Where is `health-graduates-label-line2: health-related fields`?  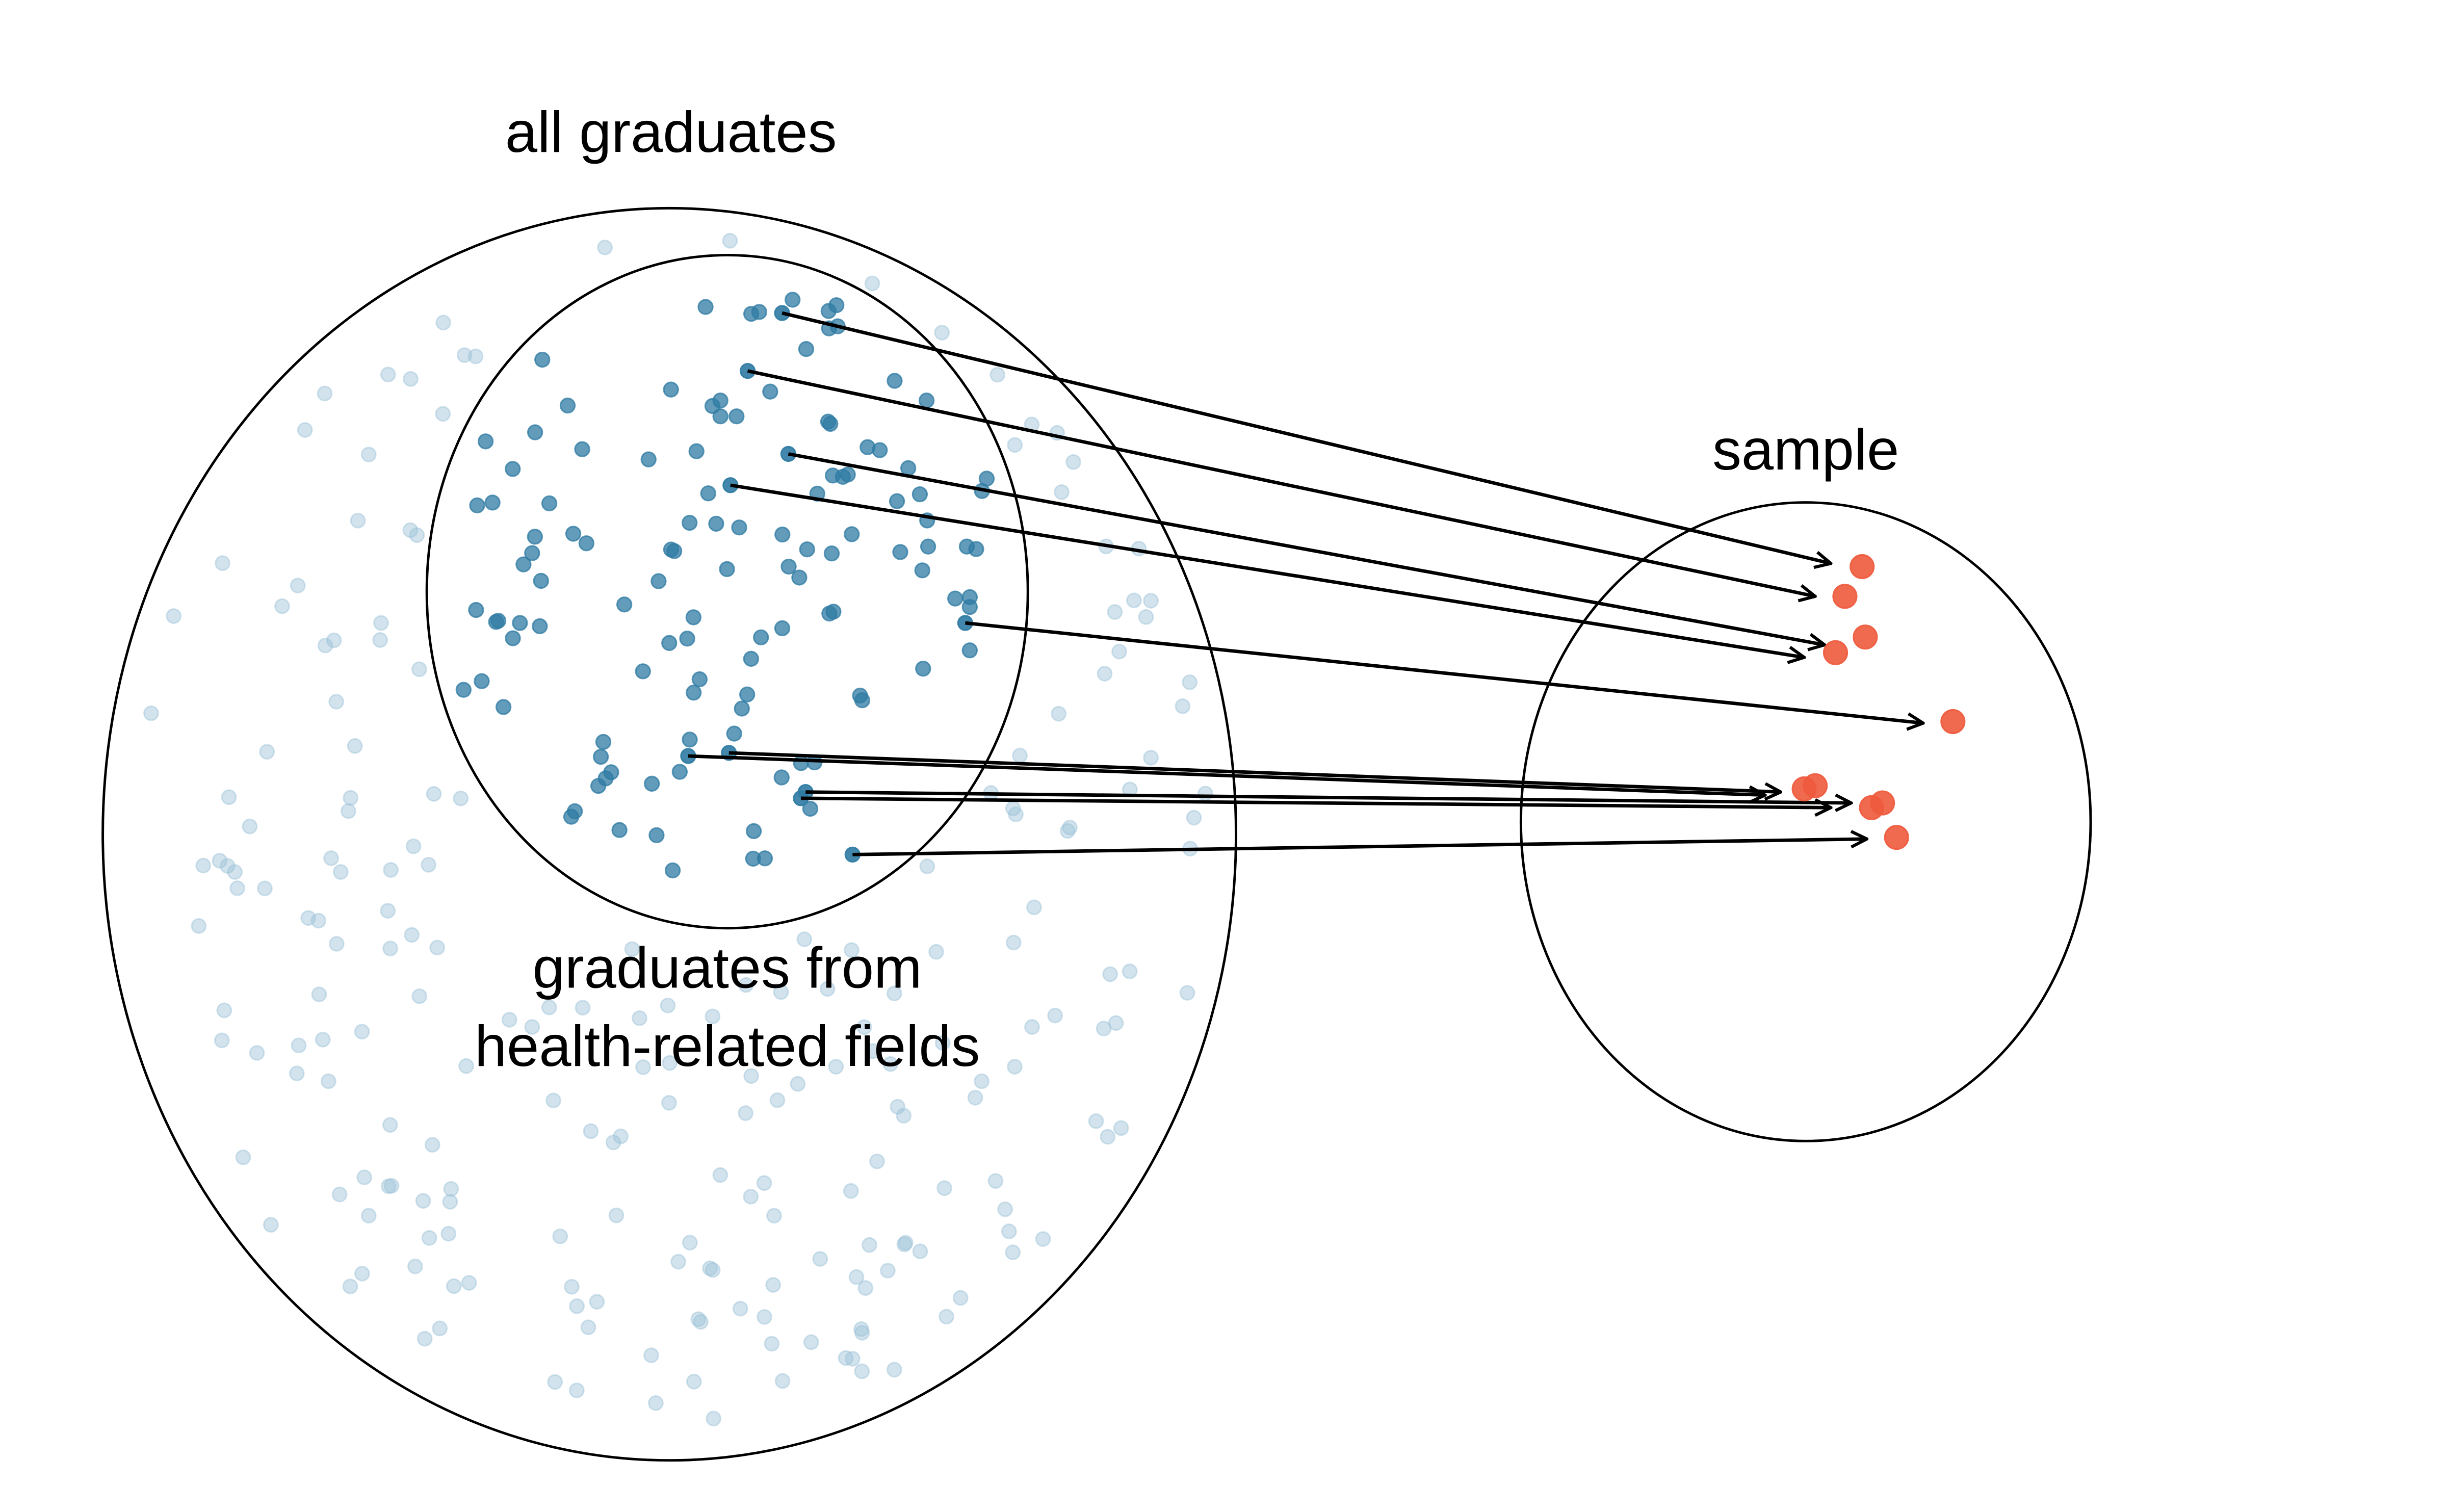 health-graduates-label-line2: health-related fields is located at coordinates (727, 1046).